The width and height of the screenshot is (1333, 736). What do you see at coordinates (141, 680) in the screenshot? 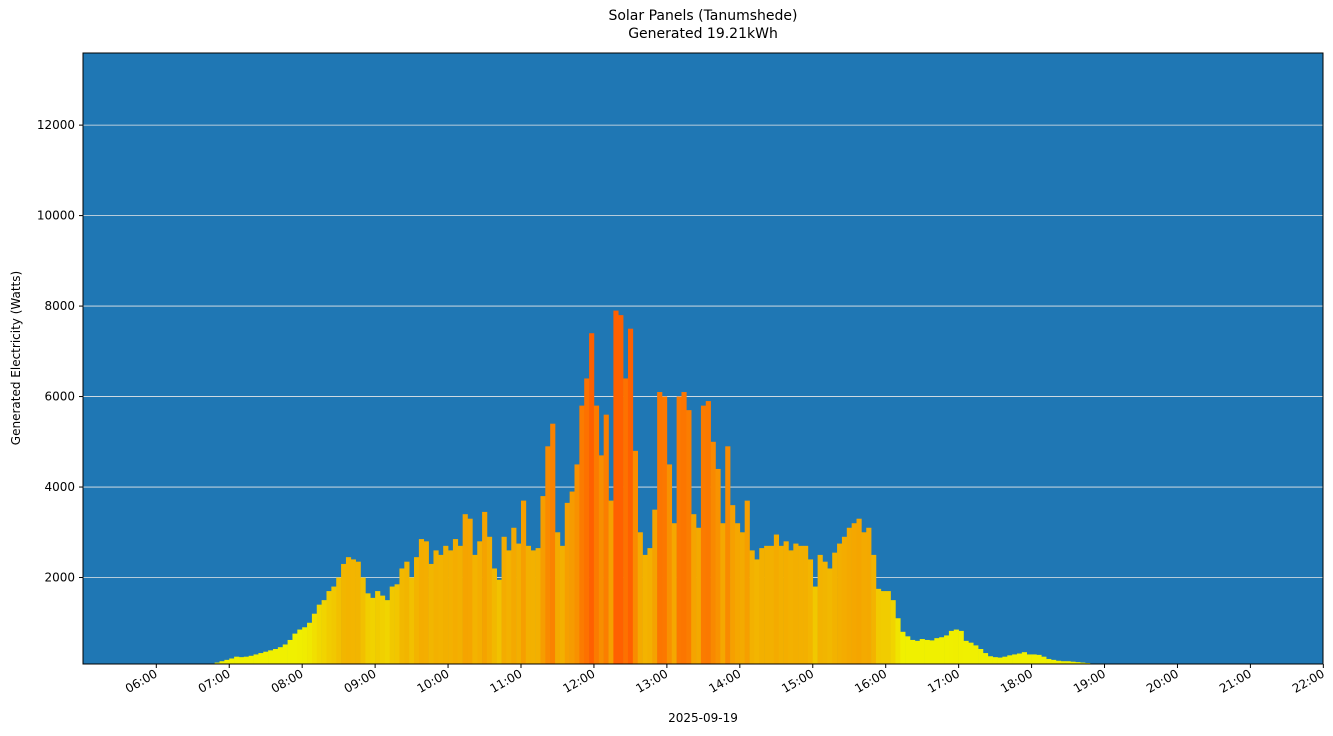
I see `x-tick-label: 06:00` at bounding box center [141, 680].